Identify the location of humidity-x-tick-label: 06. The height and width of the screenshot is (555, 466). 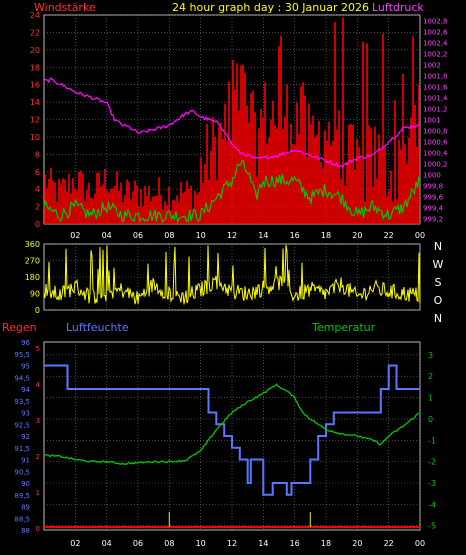
(138, 543).